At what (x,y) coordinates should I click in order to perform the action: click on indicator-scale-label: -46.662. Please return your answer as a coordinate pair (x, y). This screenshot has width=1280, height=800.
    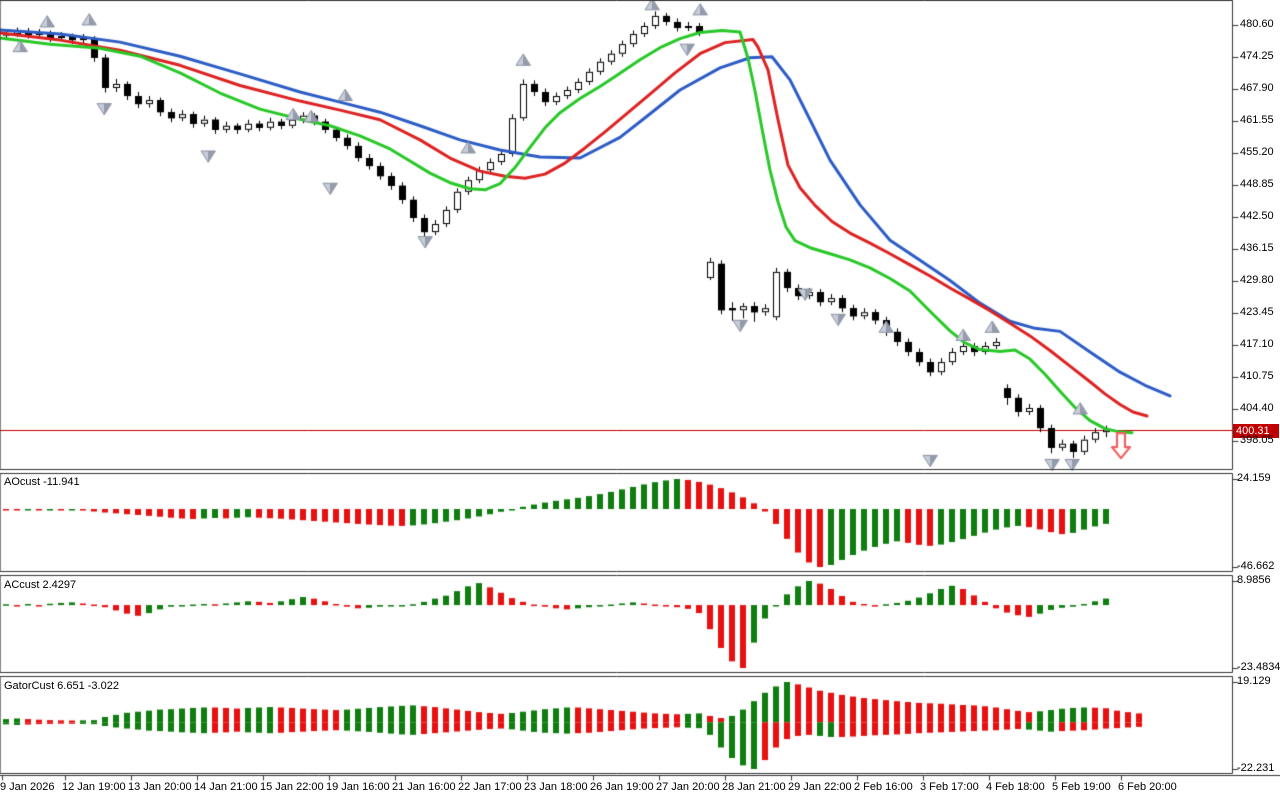
    Looking at the image, I should click on (1256, 566).